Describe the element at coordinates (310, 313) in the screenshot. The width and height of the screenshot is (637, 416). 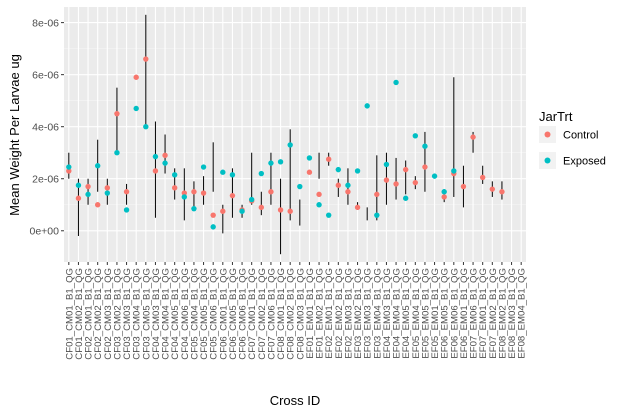
I see `x-tick-label: EF01_EM01_B1_QG` at that location.